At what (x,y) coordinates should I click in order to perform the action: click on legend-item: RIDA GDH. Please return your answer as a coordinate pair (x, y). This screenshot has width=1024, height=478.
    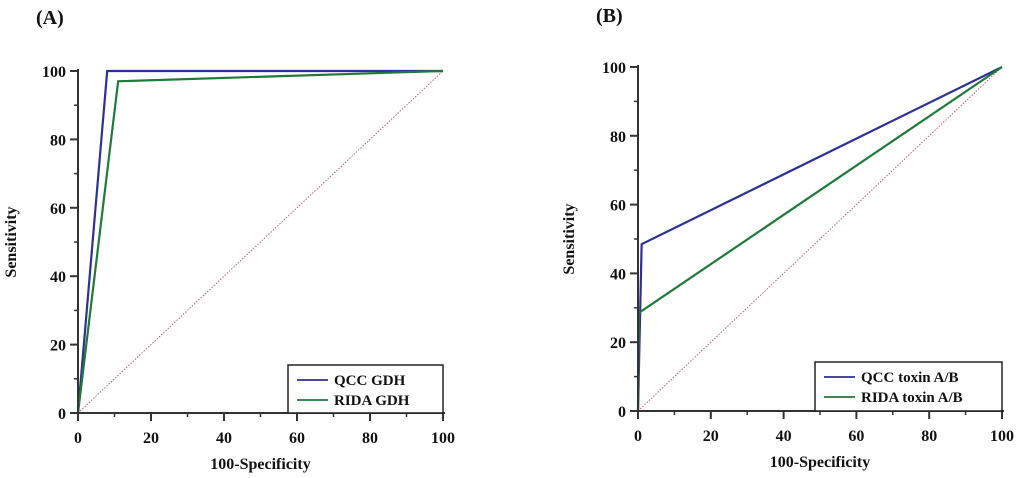
    Looking at the image, I should click on (353, 401).